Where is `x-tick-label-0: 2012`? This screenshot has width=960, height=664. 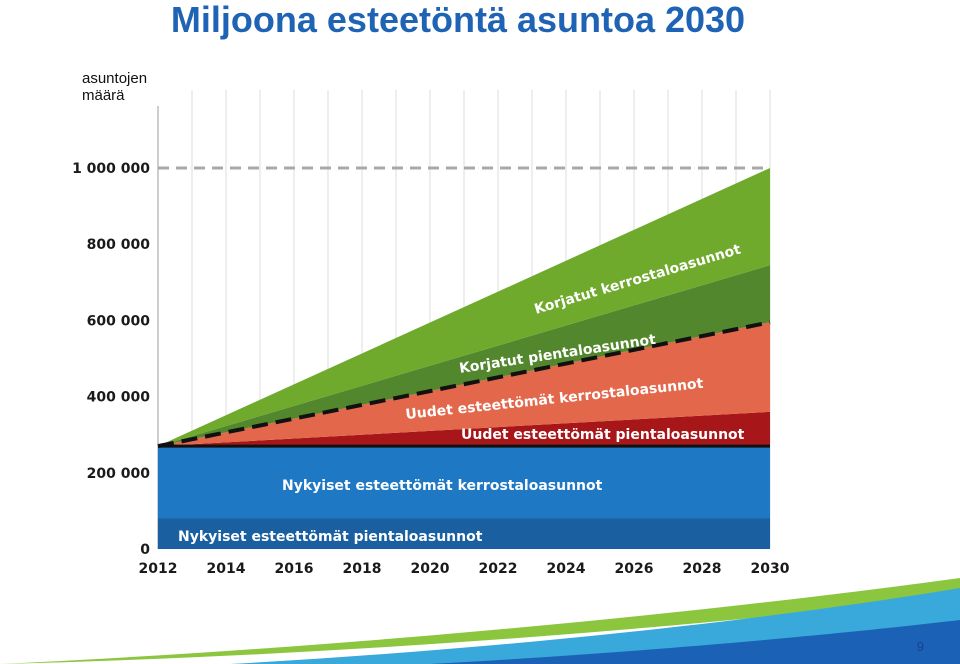
x-tick-label-0: 2012 is located at coordinates (158, 569).